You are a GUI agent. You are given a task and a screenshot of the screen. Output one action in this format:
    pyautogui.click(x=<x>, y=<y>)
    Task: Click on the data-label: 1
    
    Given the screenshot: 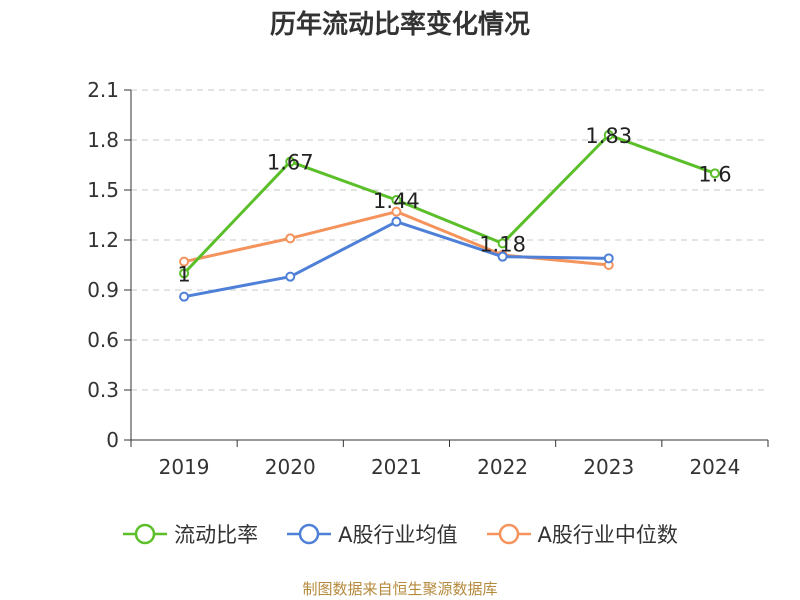 What is the action you would take?
    pyautogui.click(x=183, y=274)
    